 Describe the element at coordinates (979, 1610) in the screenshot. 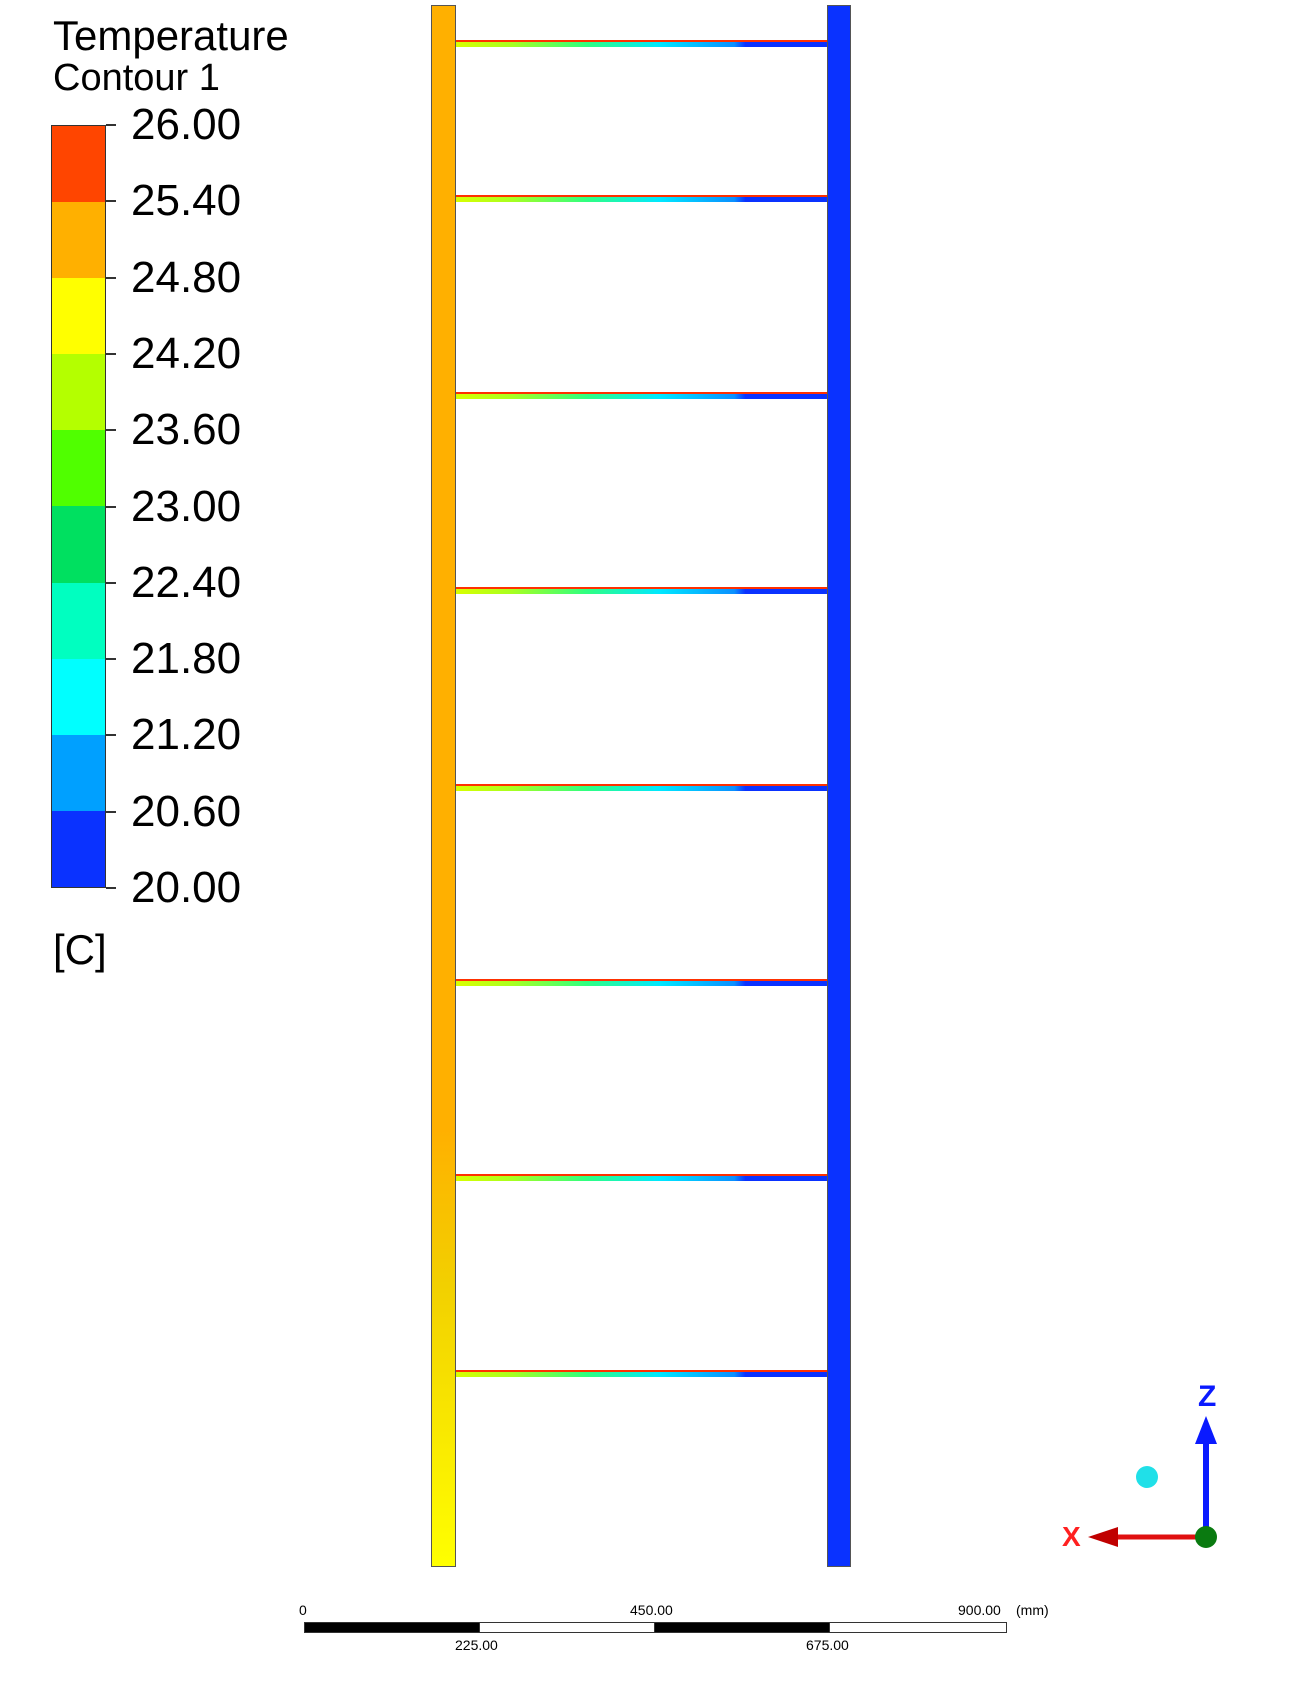

I see `scale-label: 900.00` at that location.